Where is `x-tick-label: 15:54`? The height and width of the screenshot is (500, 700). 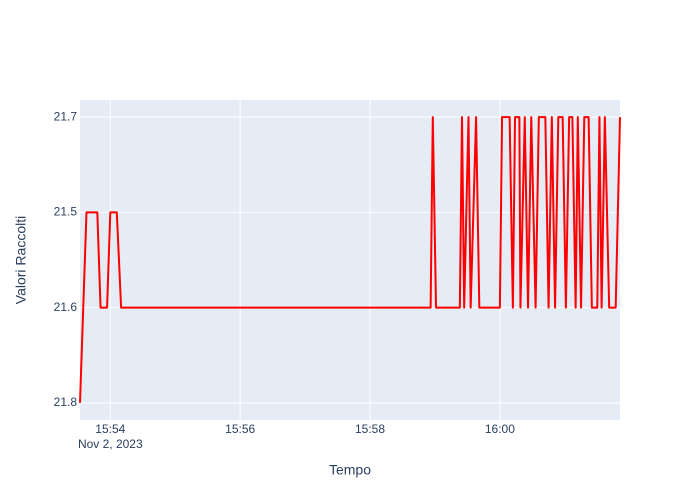 x-tick-label: 15:54 is located at coordinates (110, 429).